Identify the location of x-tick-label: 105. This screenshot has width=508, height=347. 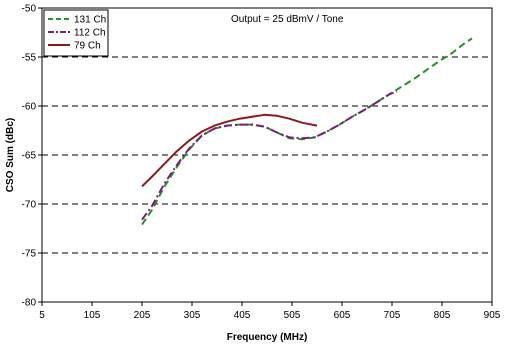
(92, 315).